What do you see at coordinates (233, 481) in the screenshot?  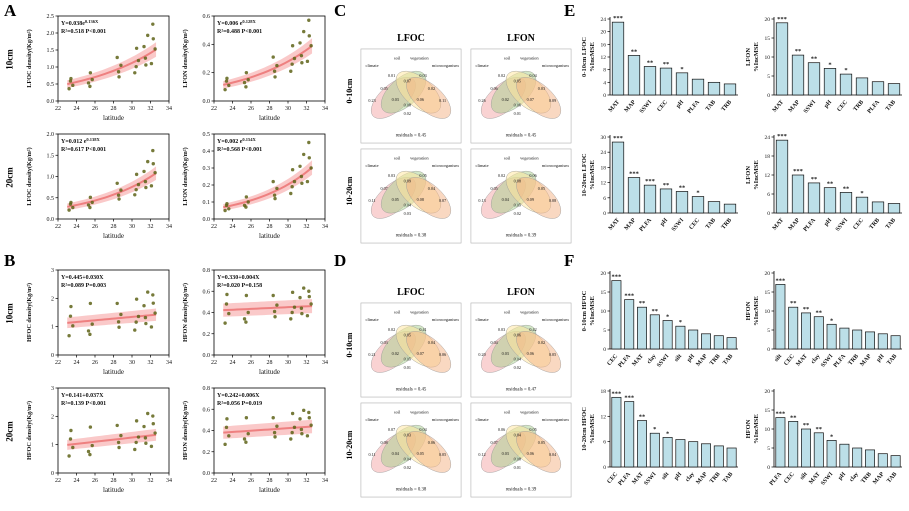 I see `svg-text: 24` at bounding box center [233, 481].